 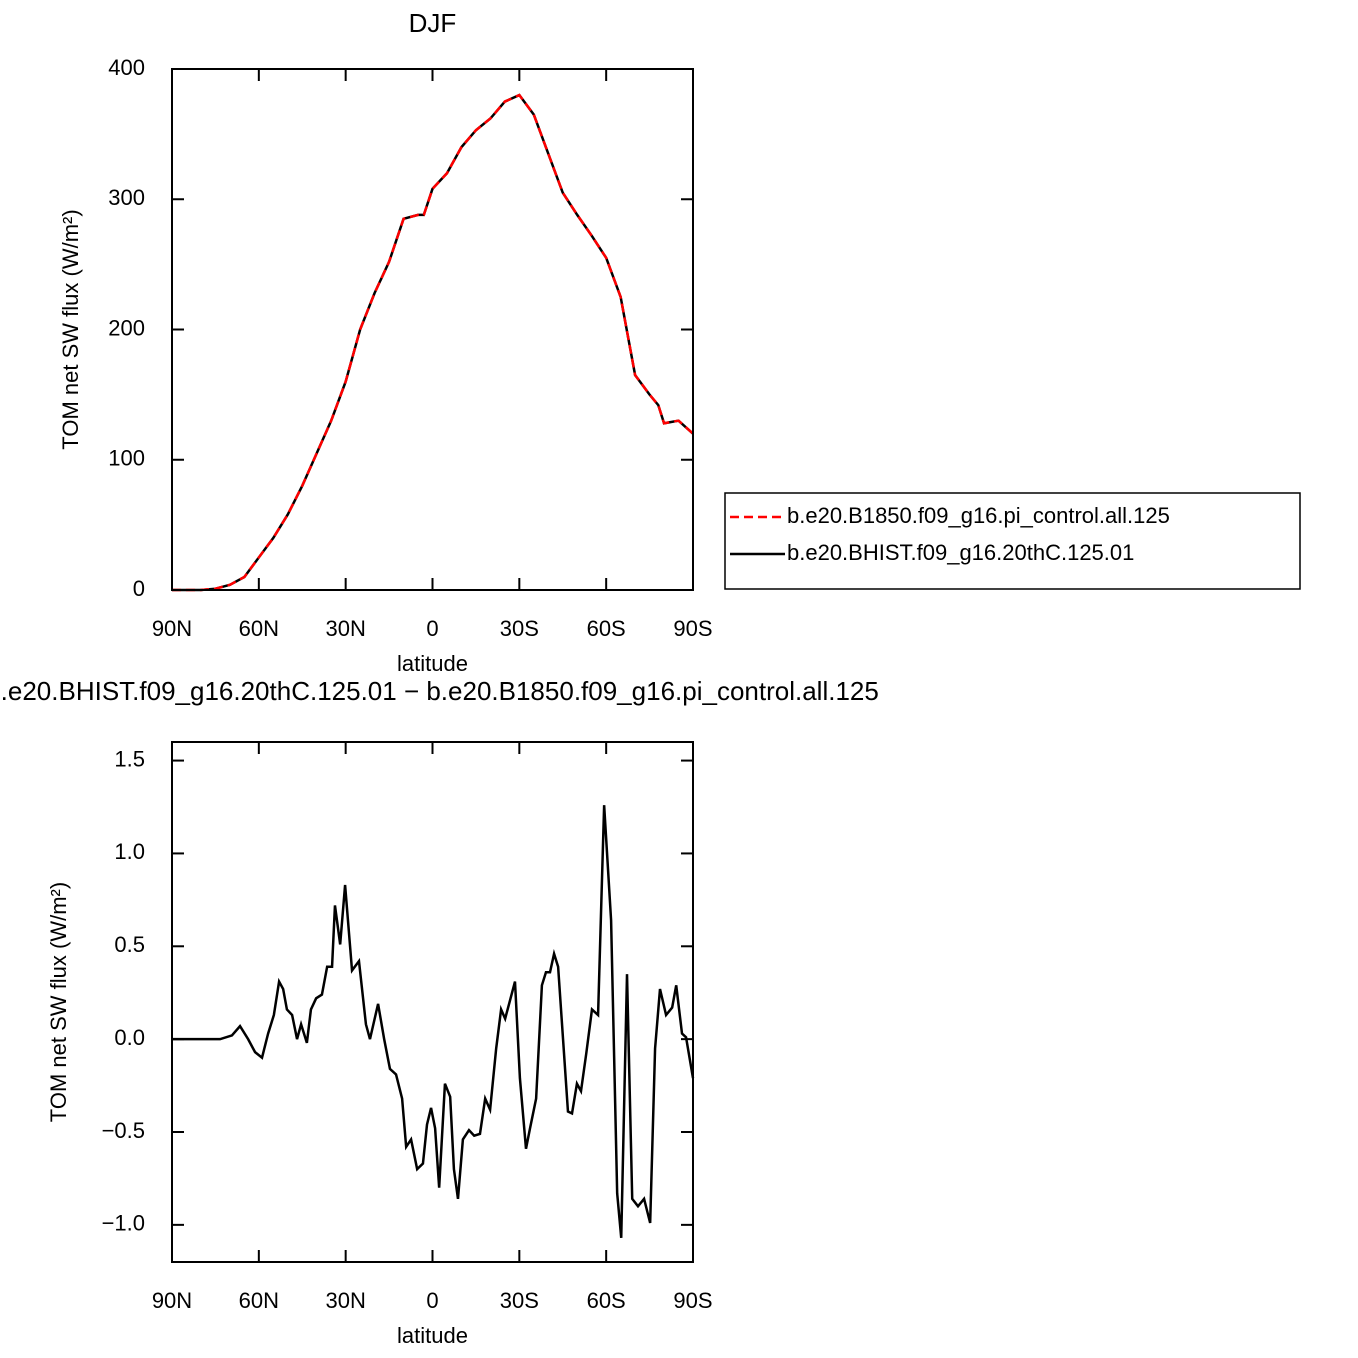 I want to click on y-tick-label: 0.5, so click(x=129, y=944).